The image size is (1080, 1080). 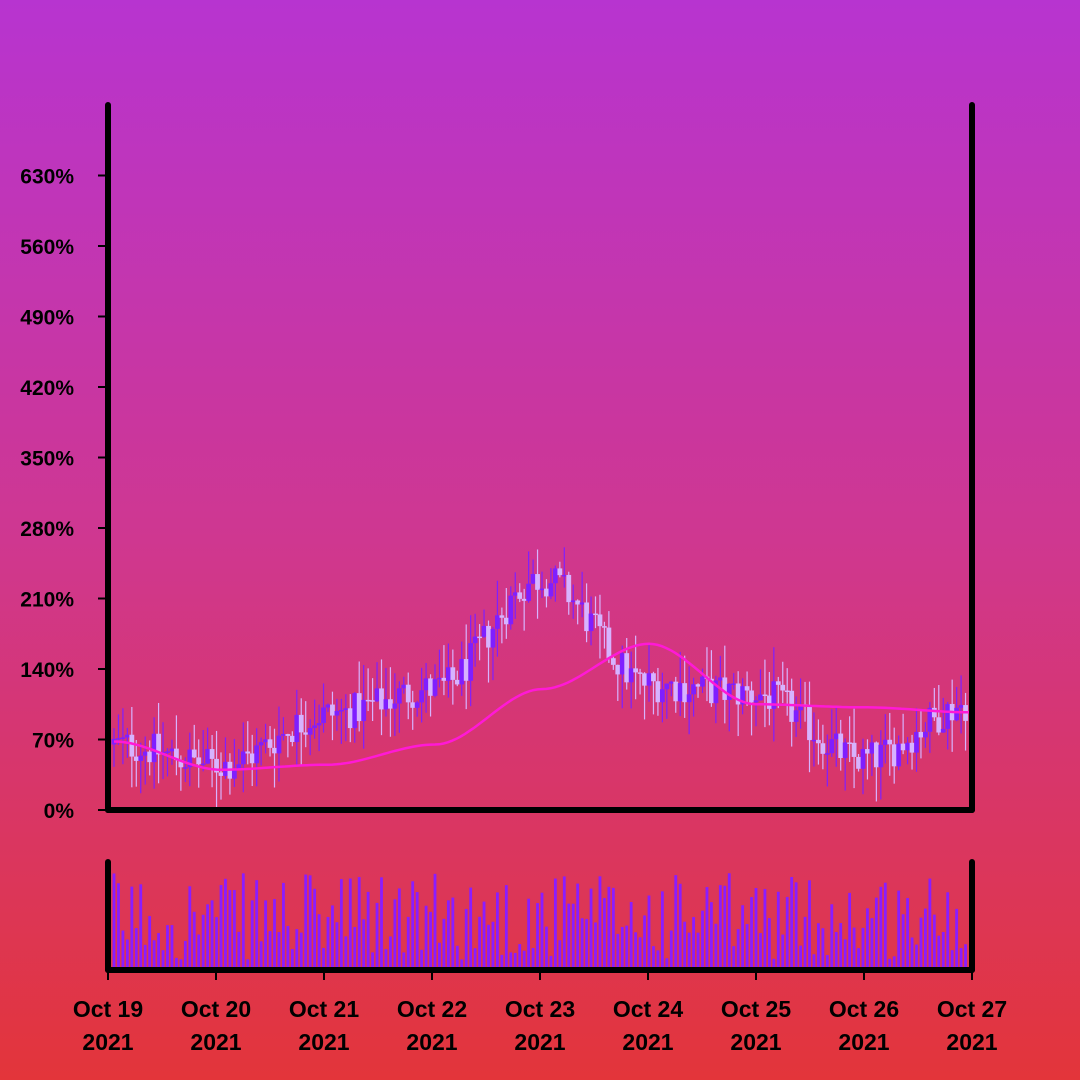 I want to click on moving-average-line, so click(x=541, y=706).